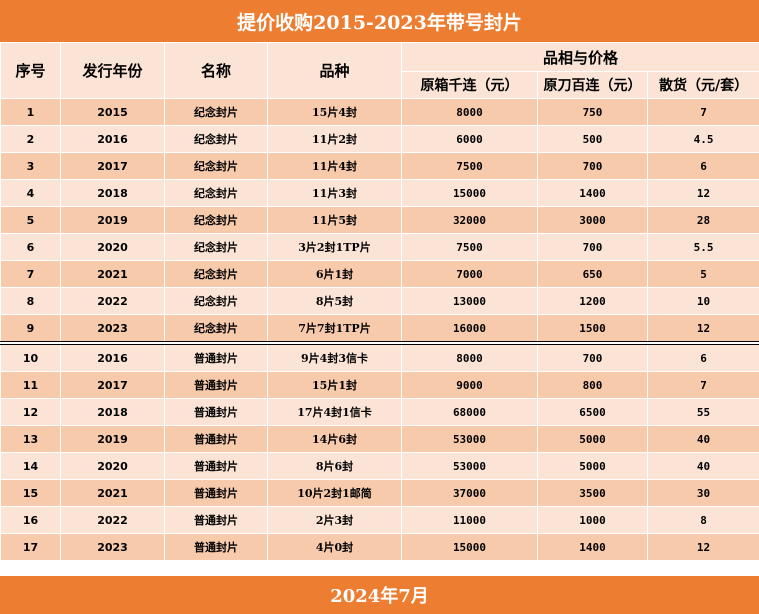 The width and height of the screenshot is (759, 614). Describe the element at coordinates (216, 70) in the screenshot. I see `header-name: 名称` at that location.